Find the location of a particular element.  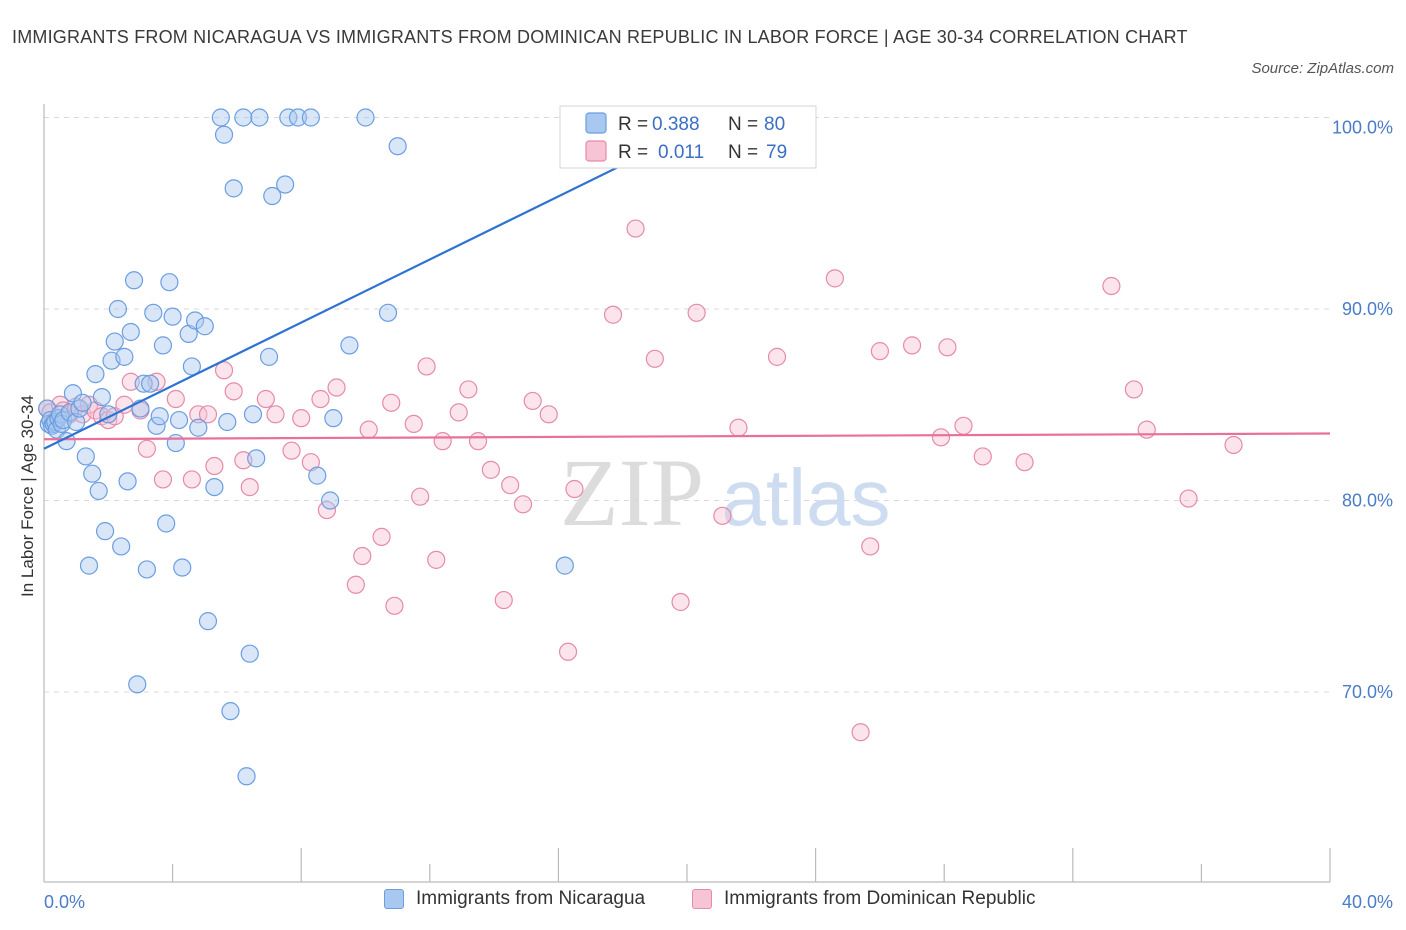

legend-r-value-1: 0.388 is located at coordinates (676, 124).